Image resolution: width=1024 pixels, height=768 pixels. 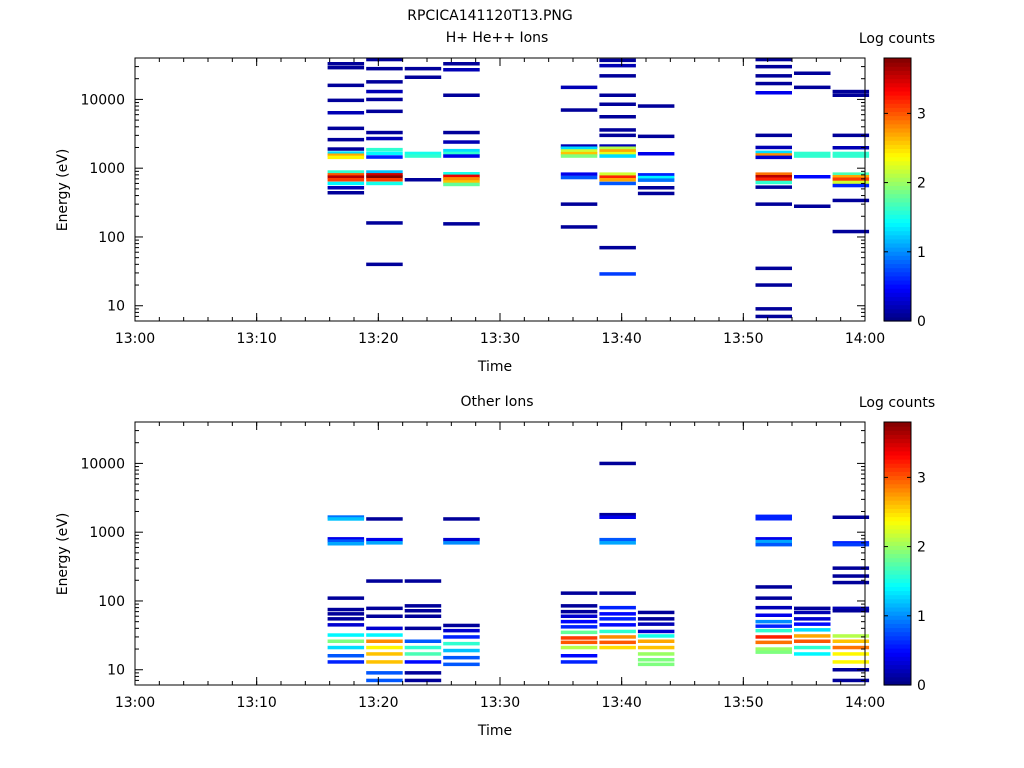 I want to click on colorbar-tick-label: 1, so click(x=921, y=253).